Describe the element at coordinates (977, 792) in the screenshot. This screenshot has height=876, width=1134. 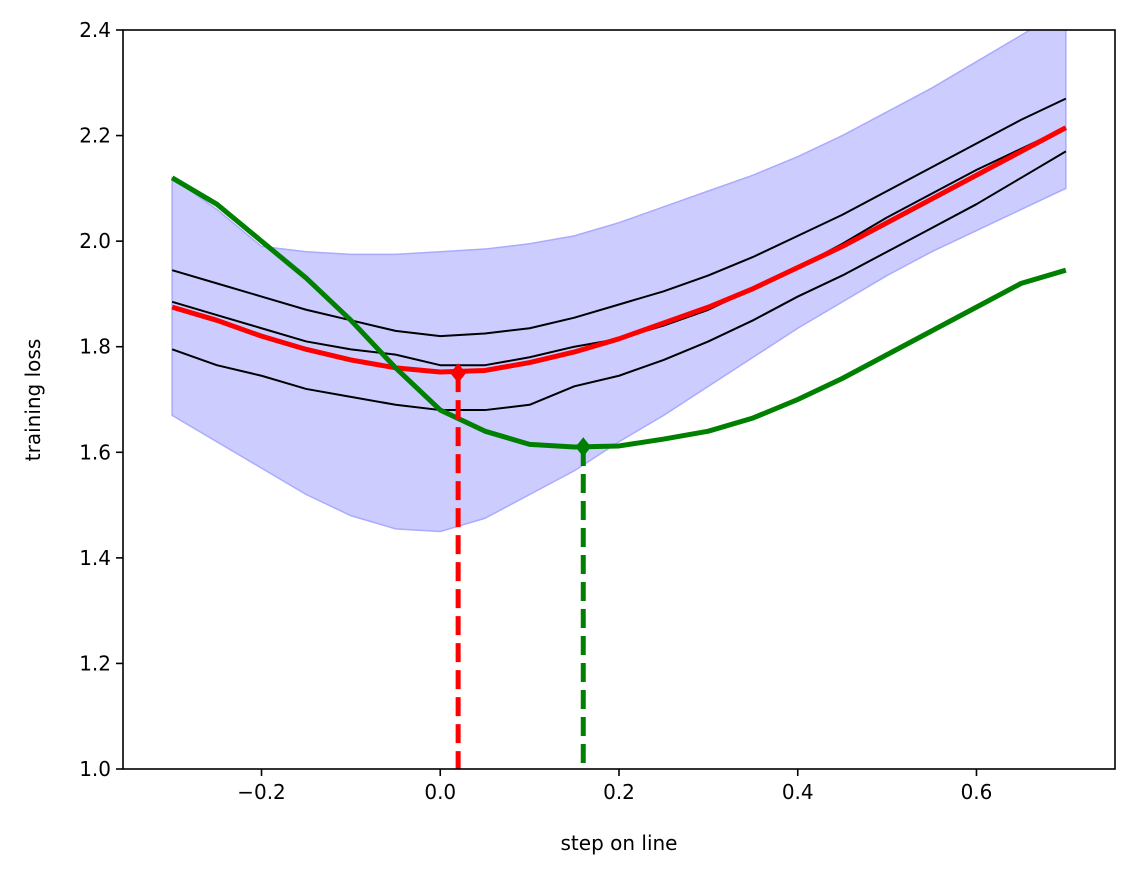
I see `x-tick-label: 0.6` at that location.